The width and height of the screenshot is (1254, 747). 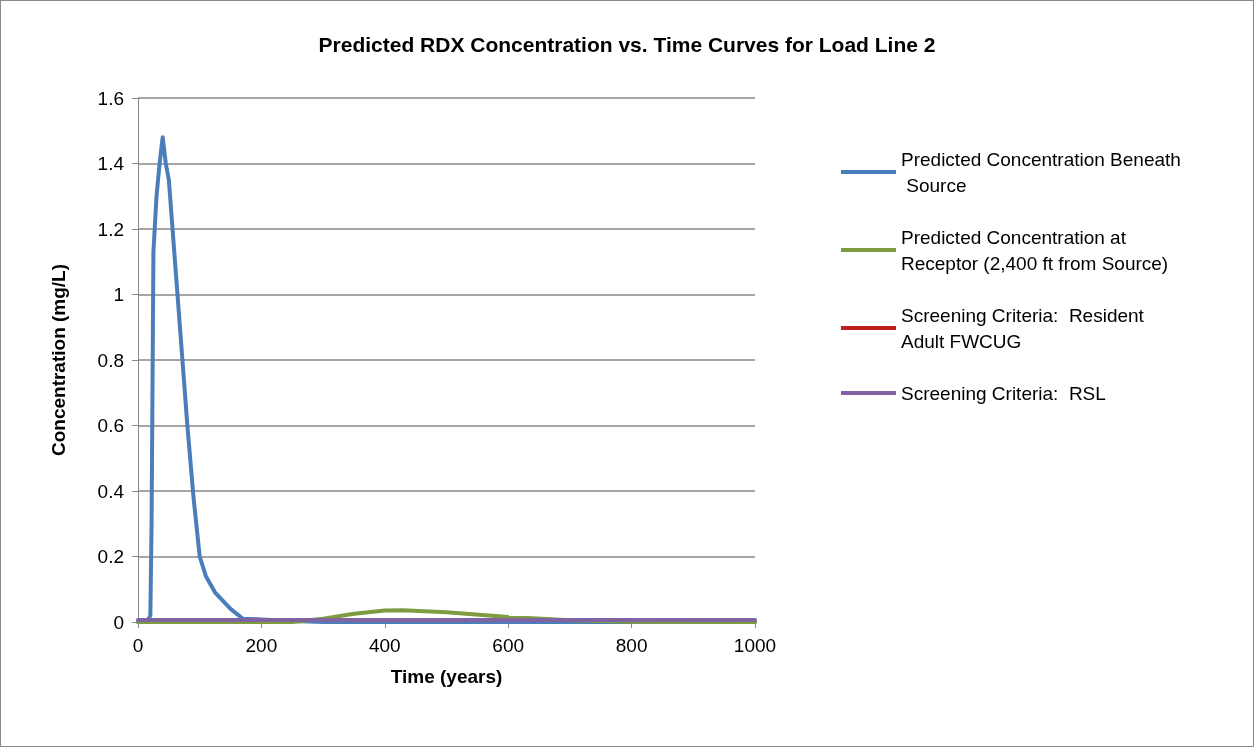 What do you see at coordinates (755, 645) in the screenshot?
I see `x-tick-label: 1000` at bounding box center [755, 645].